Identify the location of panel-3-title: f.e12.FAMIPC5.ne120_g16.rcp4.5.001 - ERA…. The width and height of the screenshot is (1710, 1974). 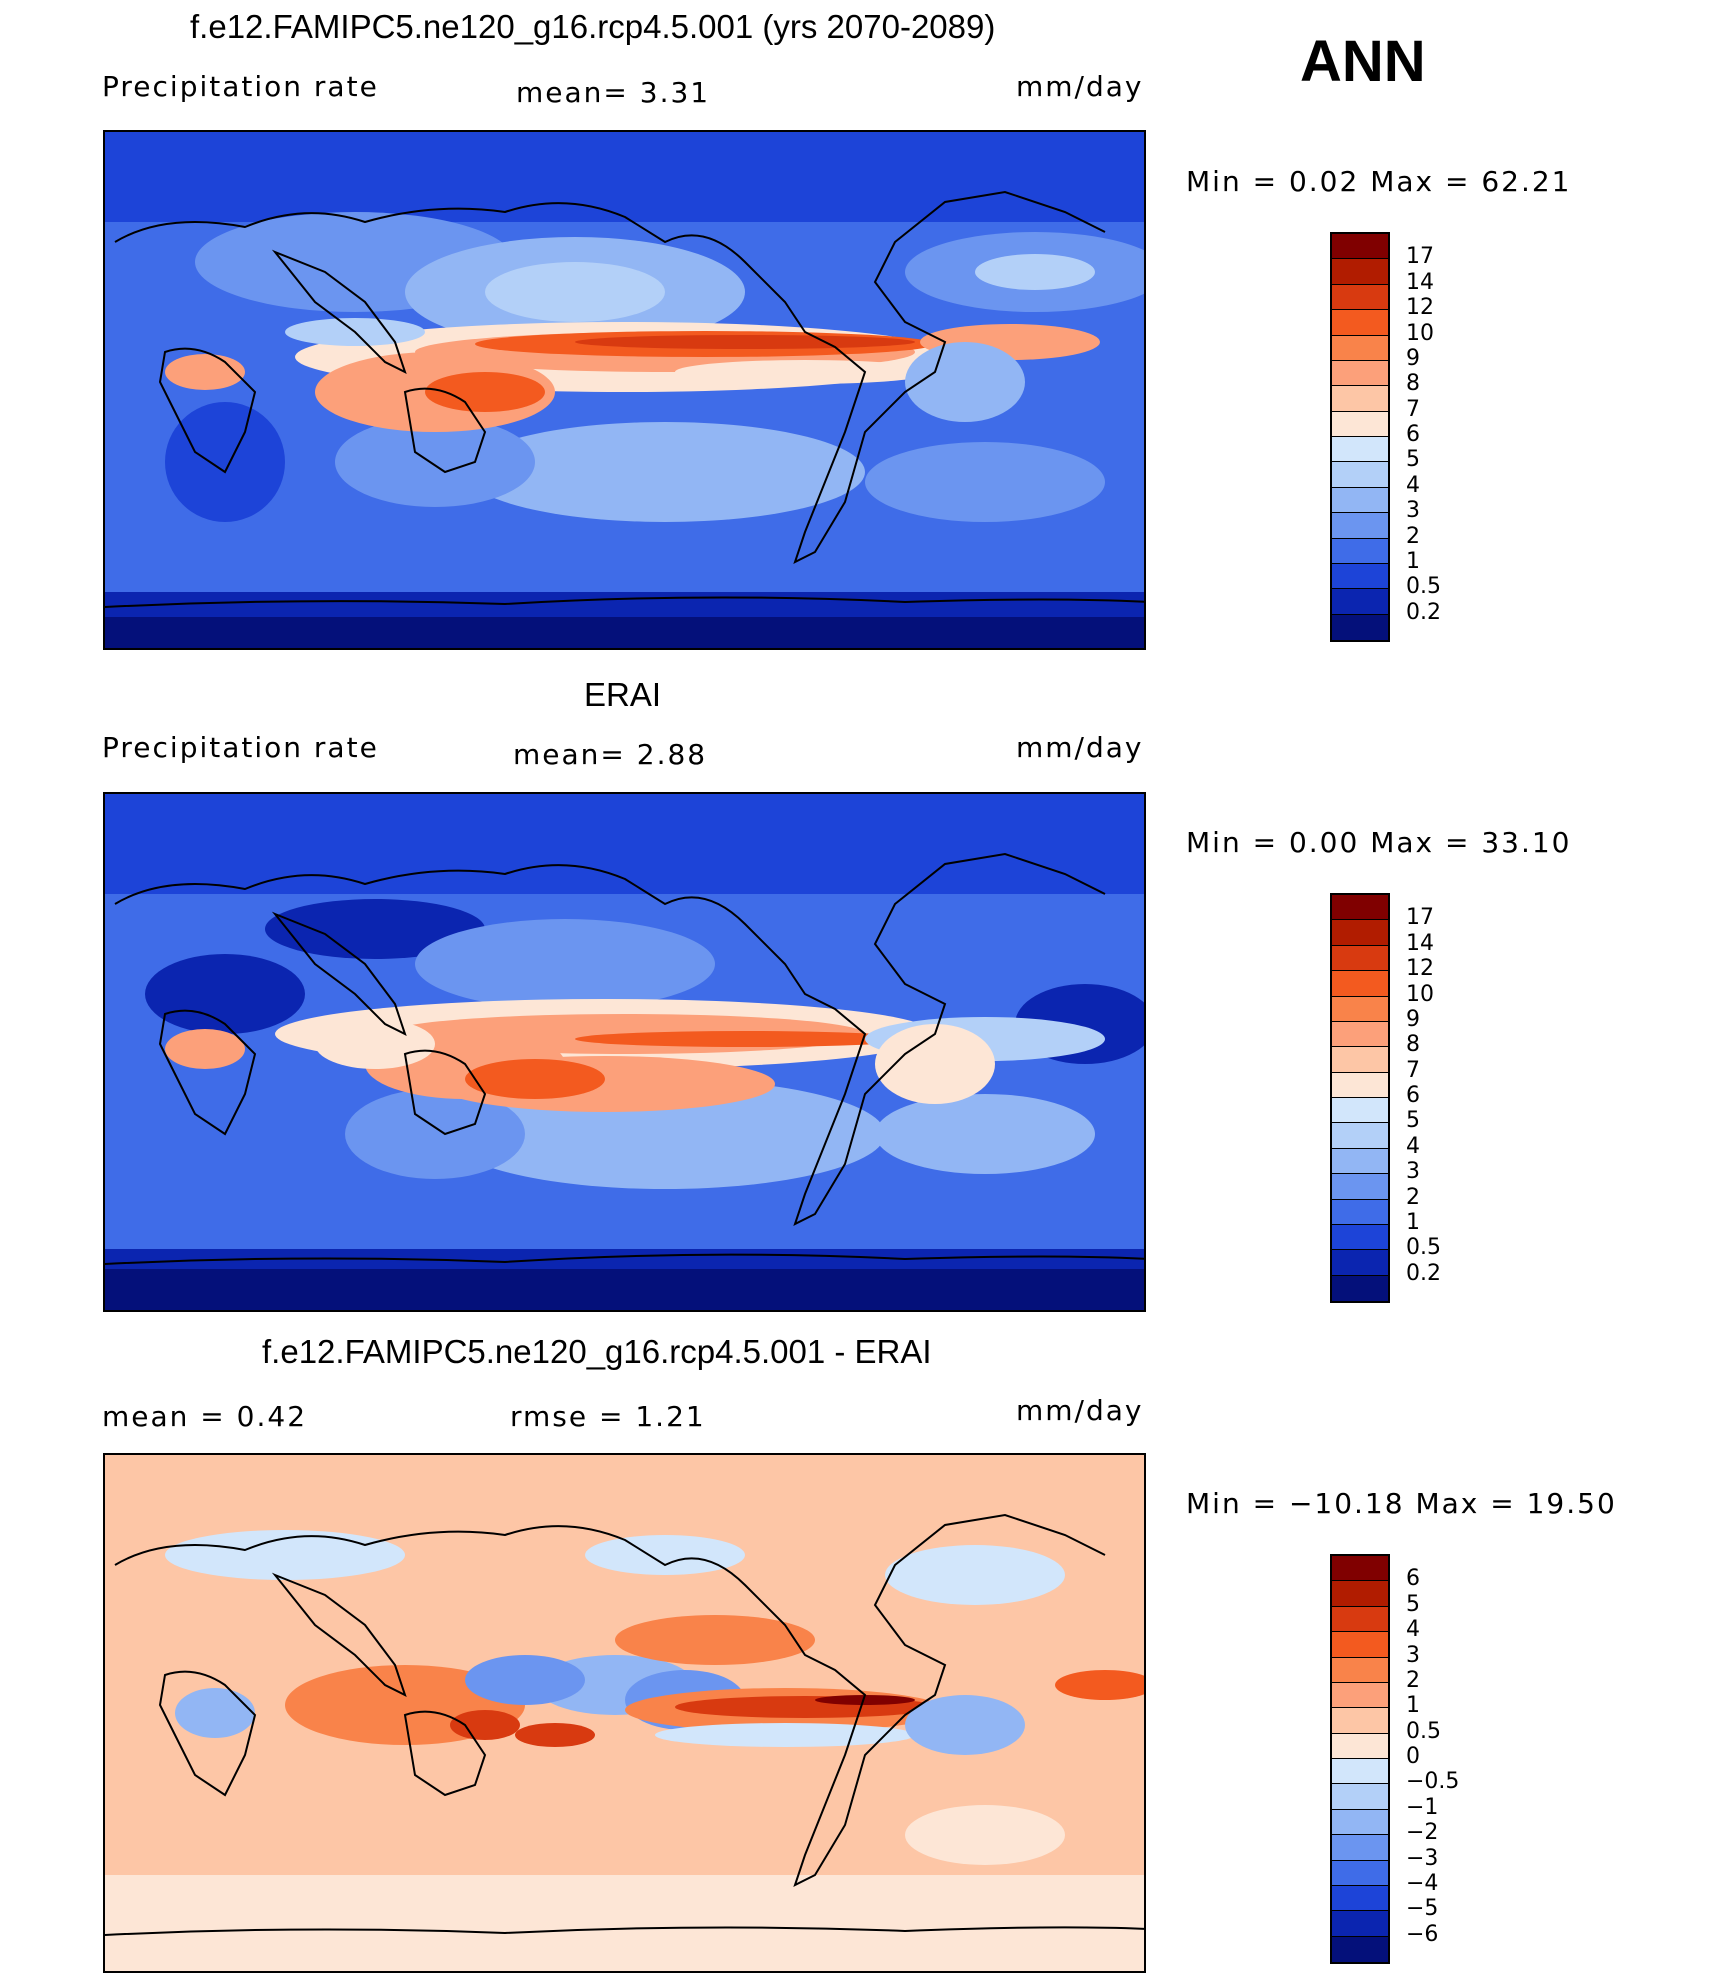
(597, 1351).